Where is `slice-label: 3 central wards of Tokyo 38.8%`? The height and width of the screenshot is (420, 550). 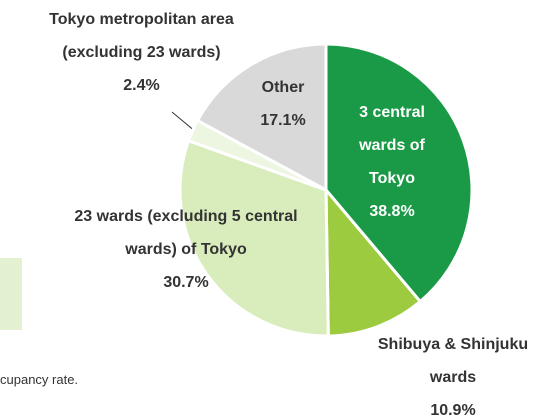
slice-label: 3 central wards of Tokyo 38.8% is located at coordinates (392, 162).